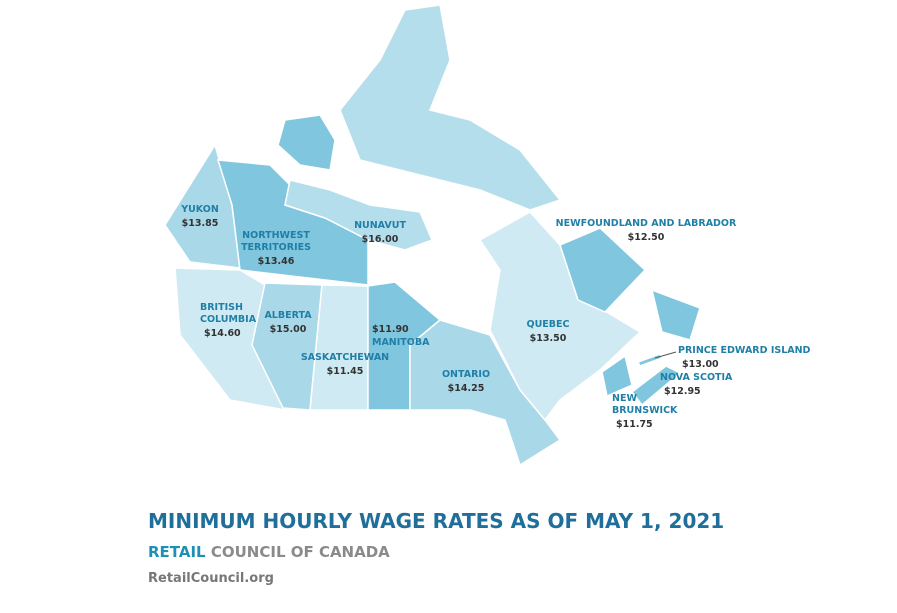  What do you see at coordinates (466, 388) in the screenshot?
I see `wage-label: $14.25` at bounding box center [466, 388].